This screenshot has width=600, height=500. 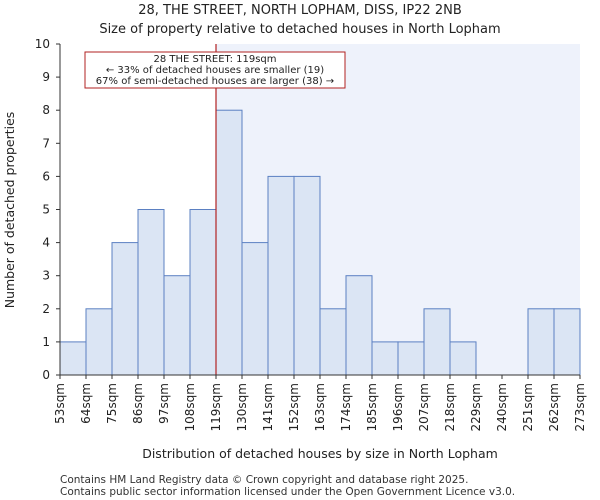 I want to click on x-tick-label: 53sqm, so click(x=60, y=403).